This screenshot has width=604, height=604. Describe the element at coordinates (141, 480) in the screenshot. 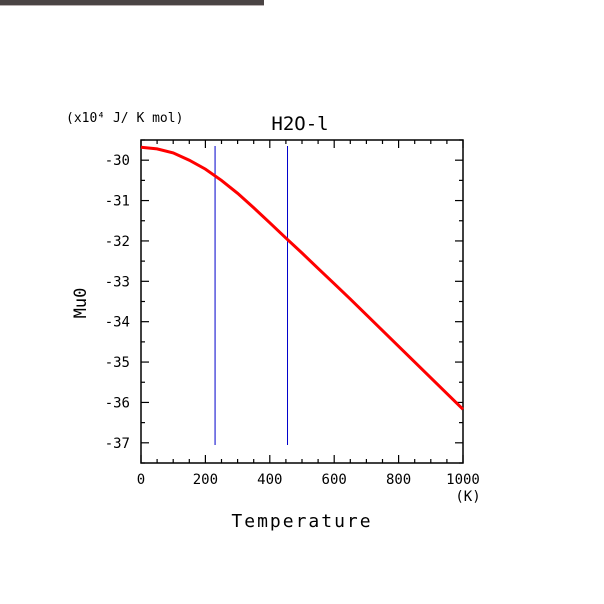

I see `x-tick-label: 0` at that location.